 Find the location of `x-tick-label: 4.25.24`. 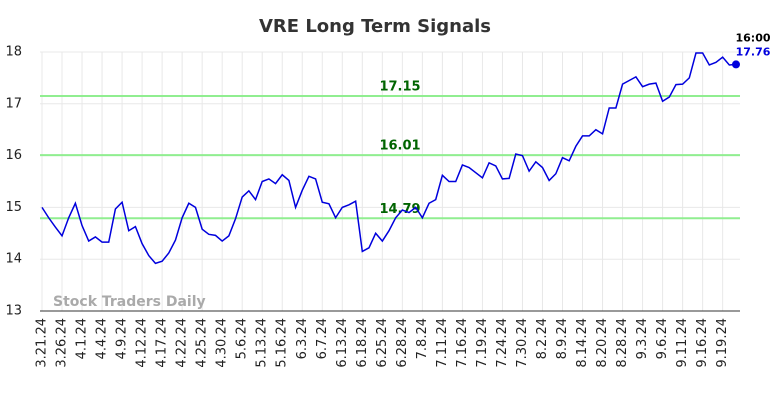

x-tick-label: 4.25.24 is located at coordinates (202, 343).